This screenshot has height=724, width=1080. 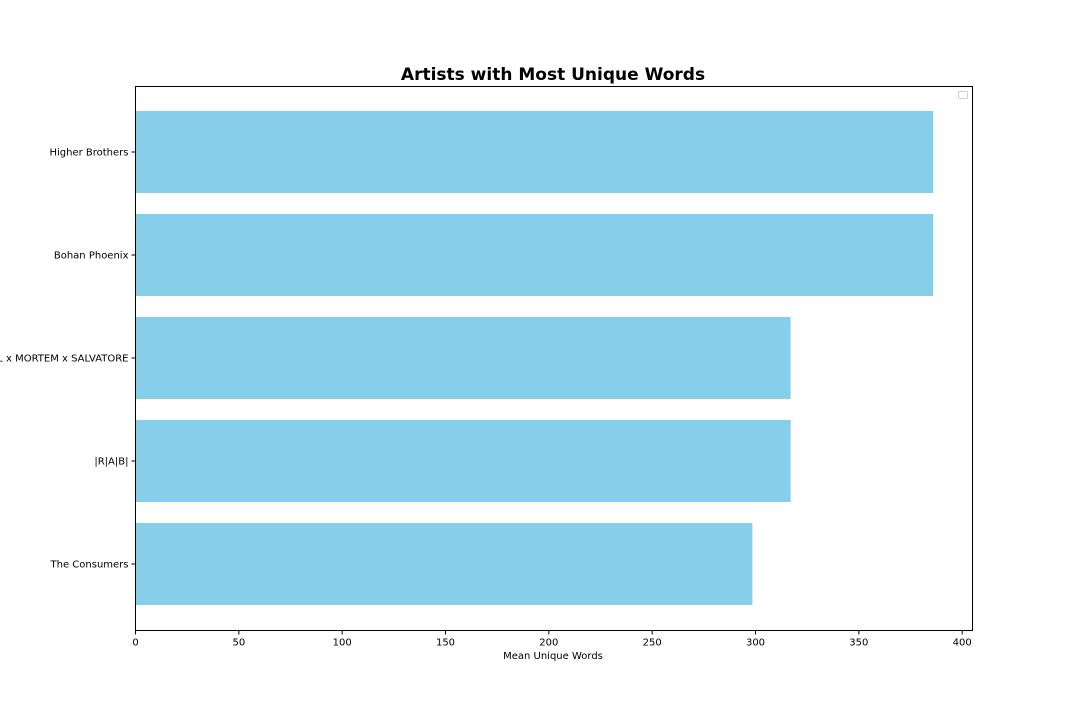 I want to click on legend-box, so click(x=963, y=95).